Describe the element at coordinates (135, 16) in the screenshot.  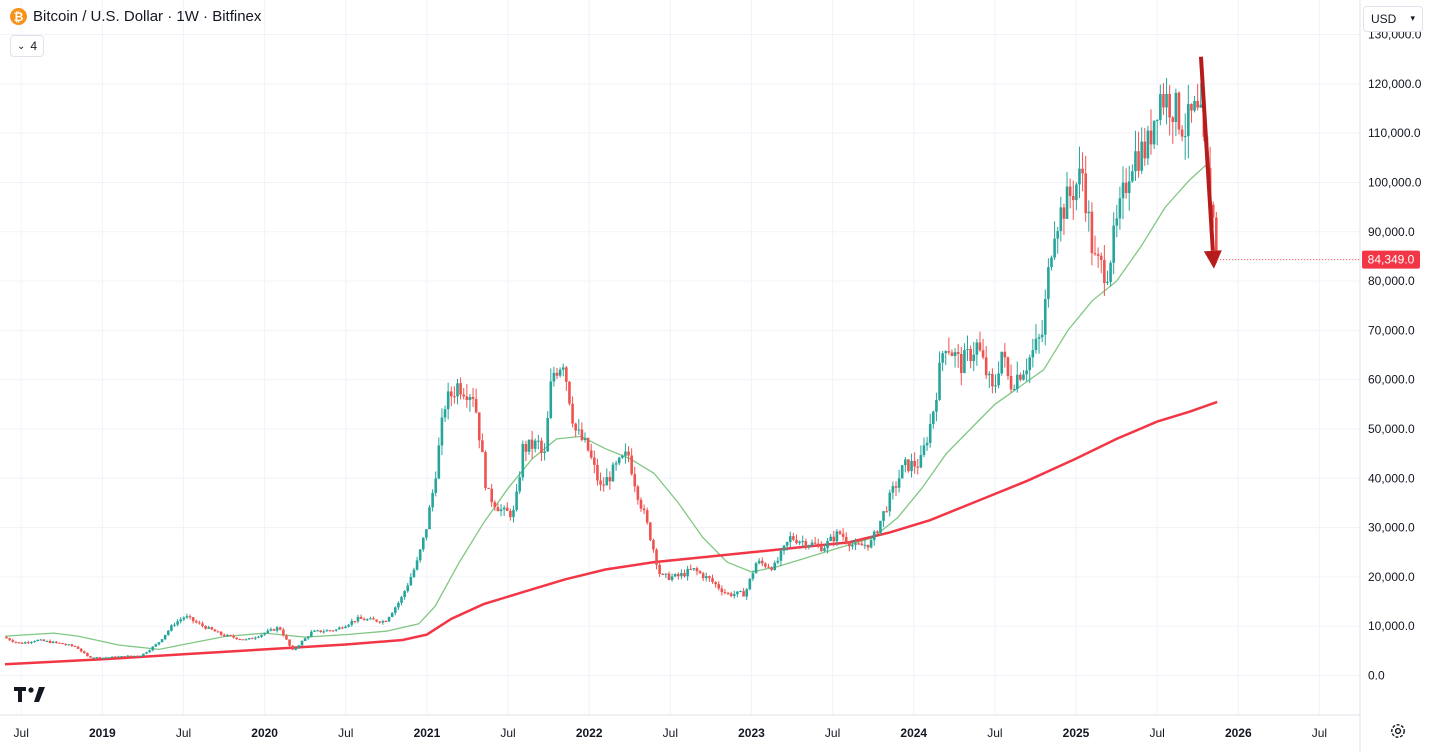
I see `symbol-legend: ₿ Bitcoin / U.S. Dollar · 1W · Bitfinex` at that location.